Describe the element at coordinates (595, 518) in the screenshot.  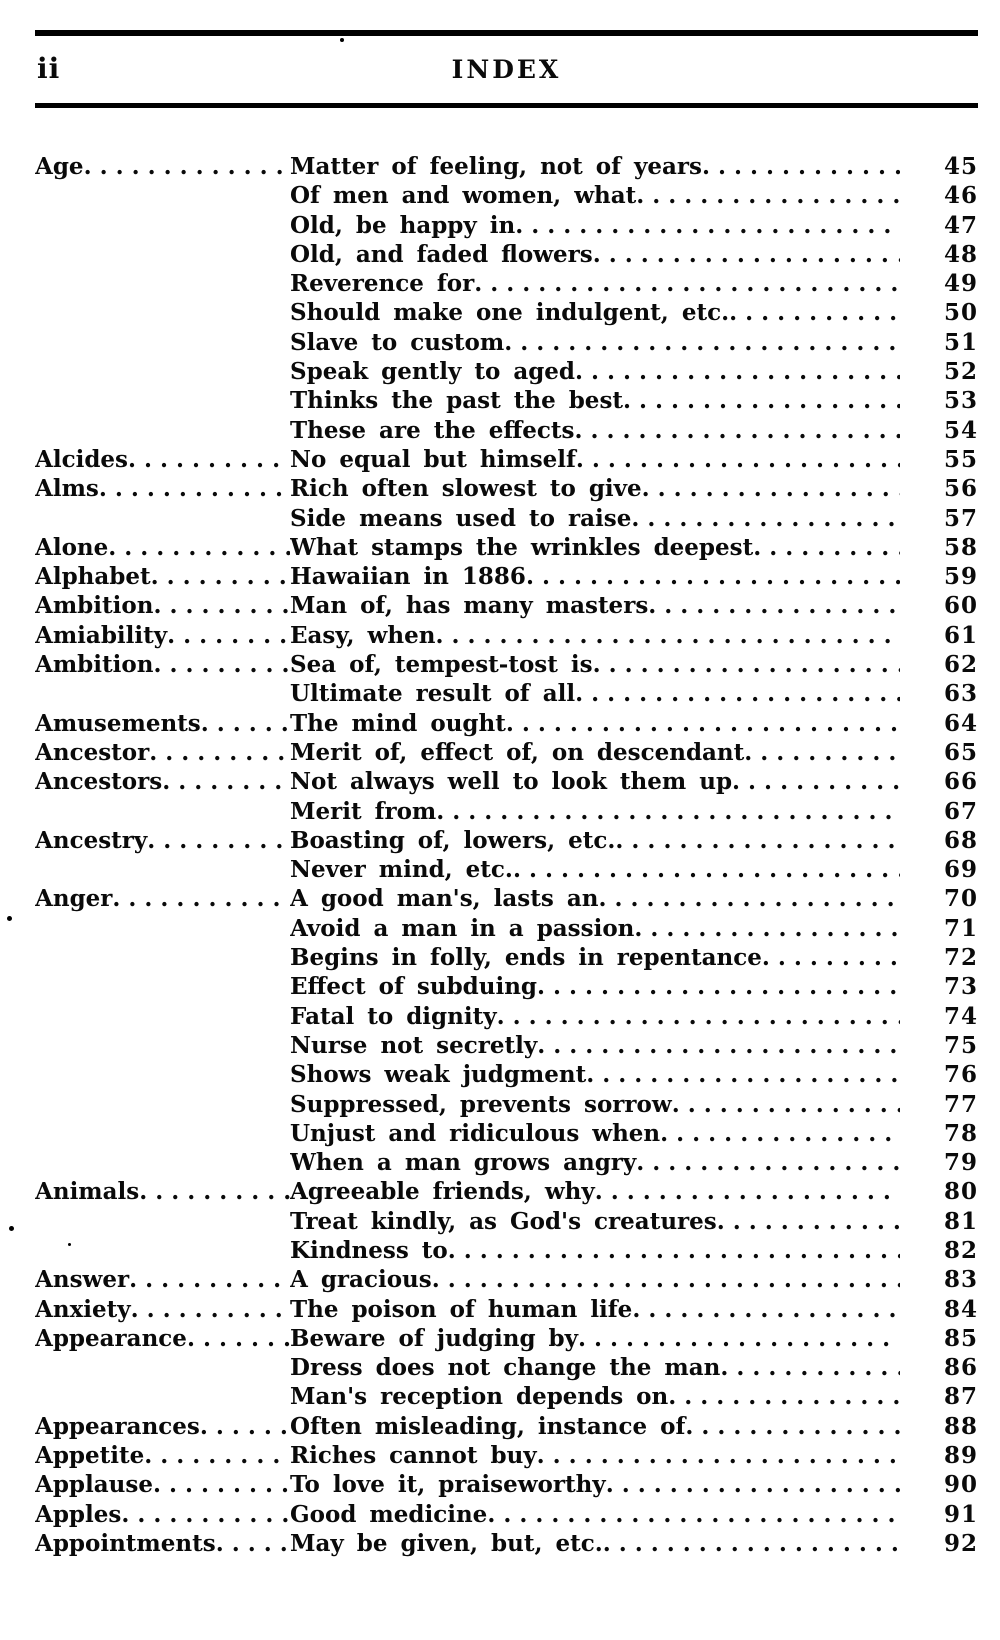
I see `index-description: Side means used to raise` at that location.